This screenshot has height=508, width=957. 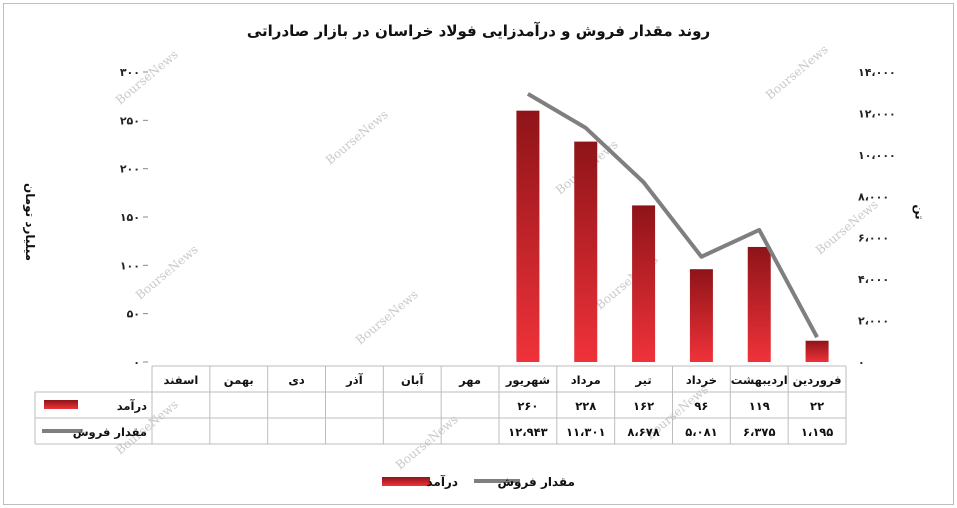 What do you see at coordinates (130, 217) in the screenshot?
I see `y-left-tick-label: ۱۵۰` at bounding box center [130, 217].